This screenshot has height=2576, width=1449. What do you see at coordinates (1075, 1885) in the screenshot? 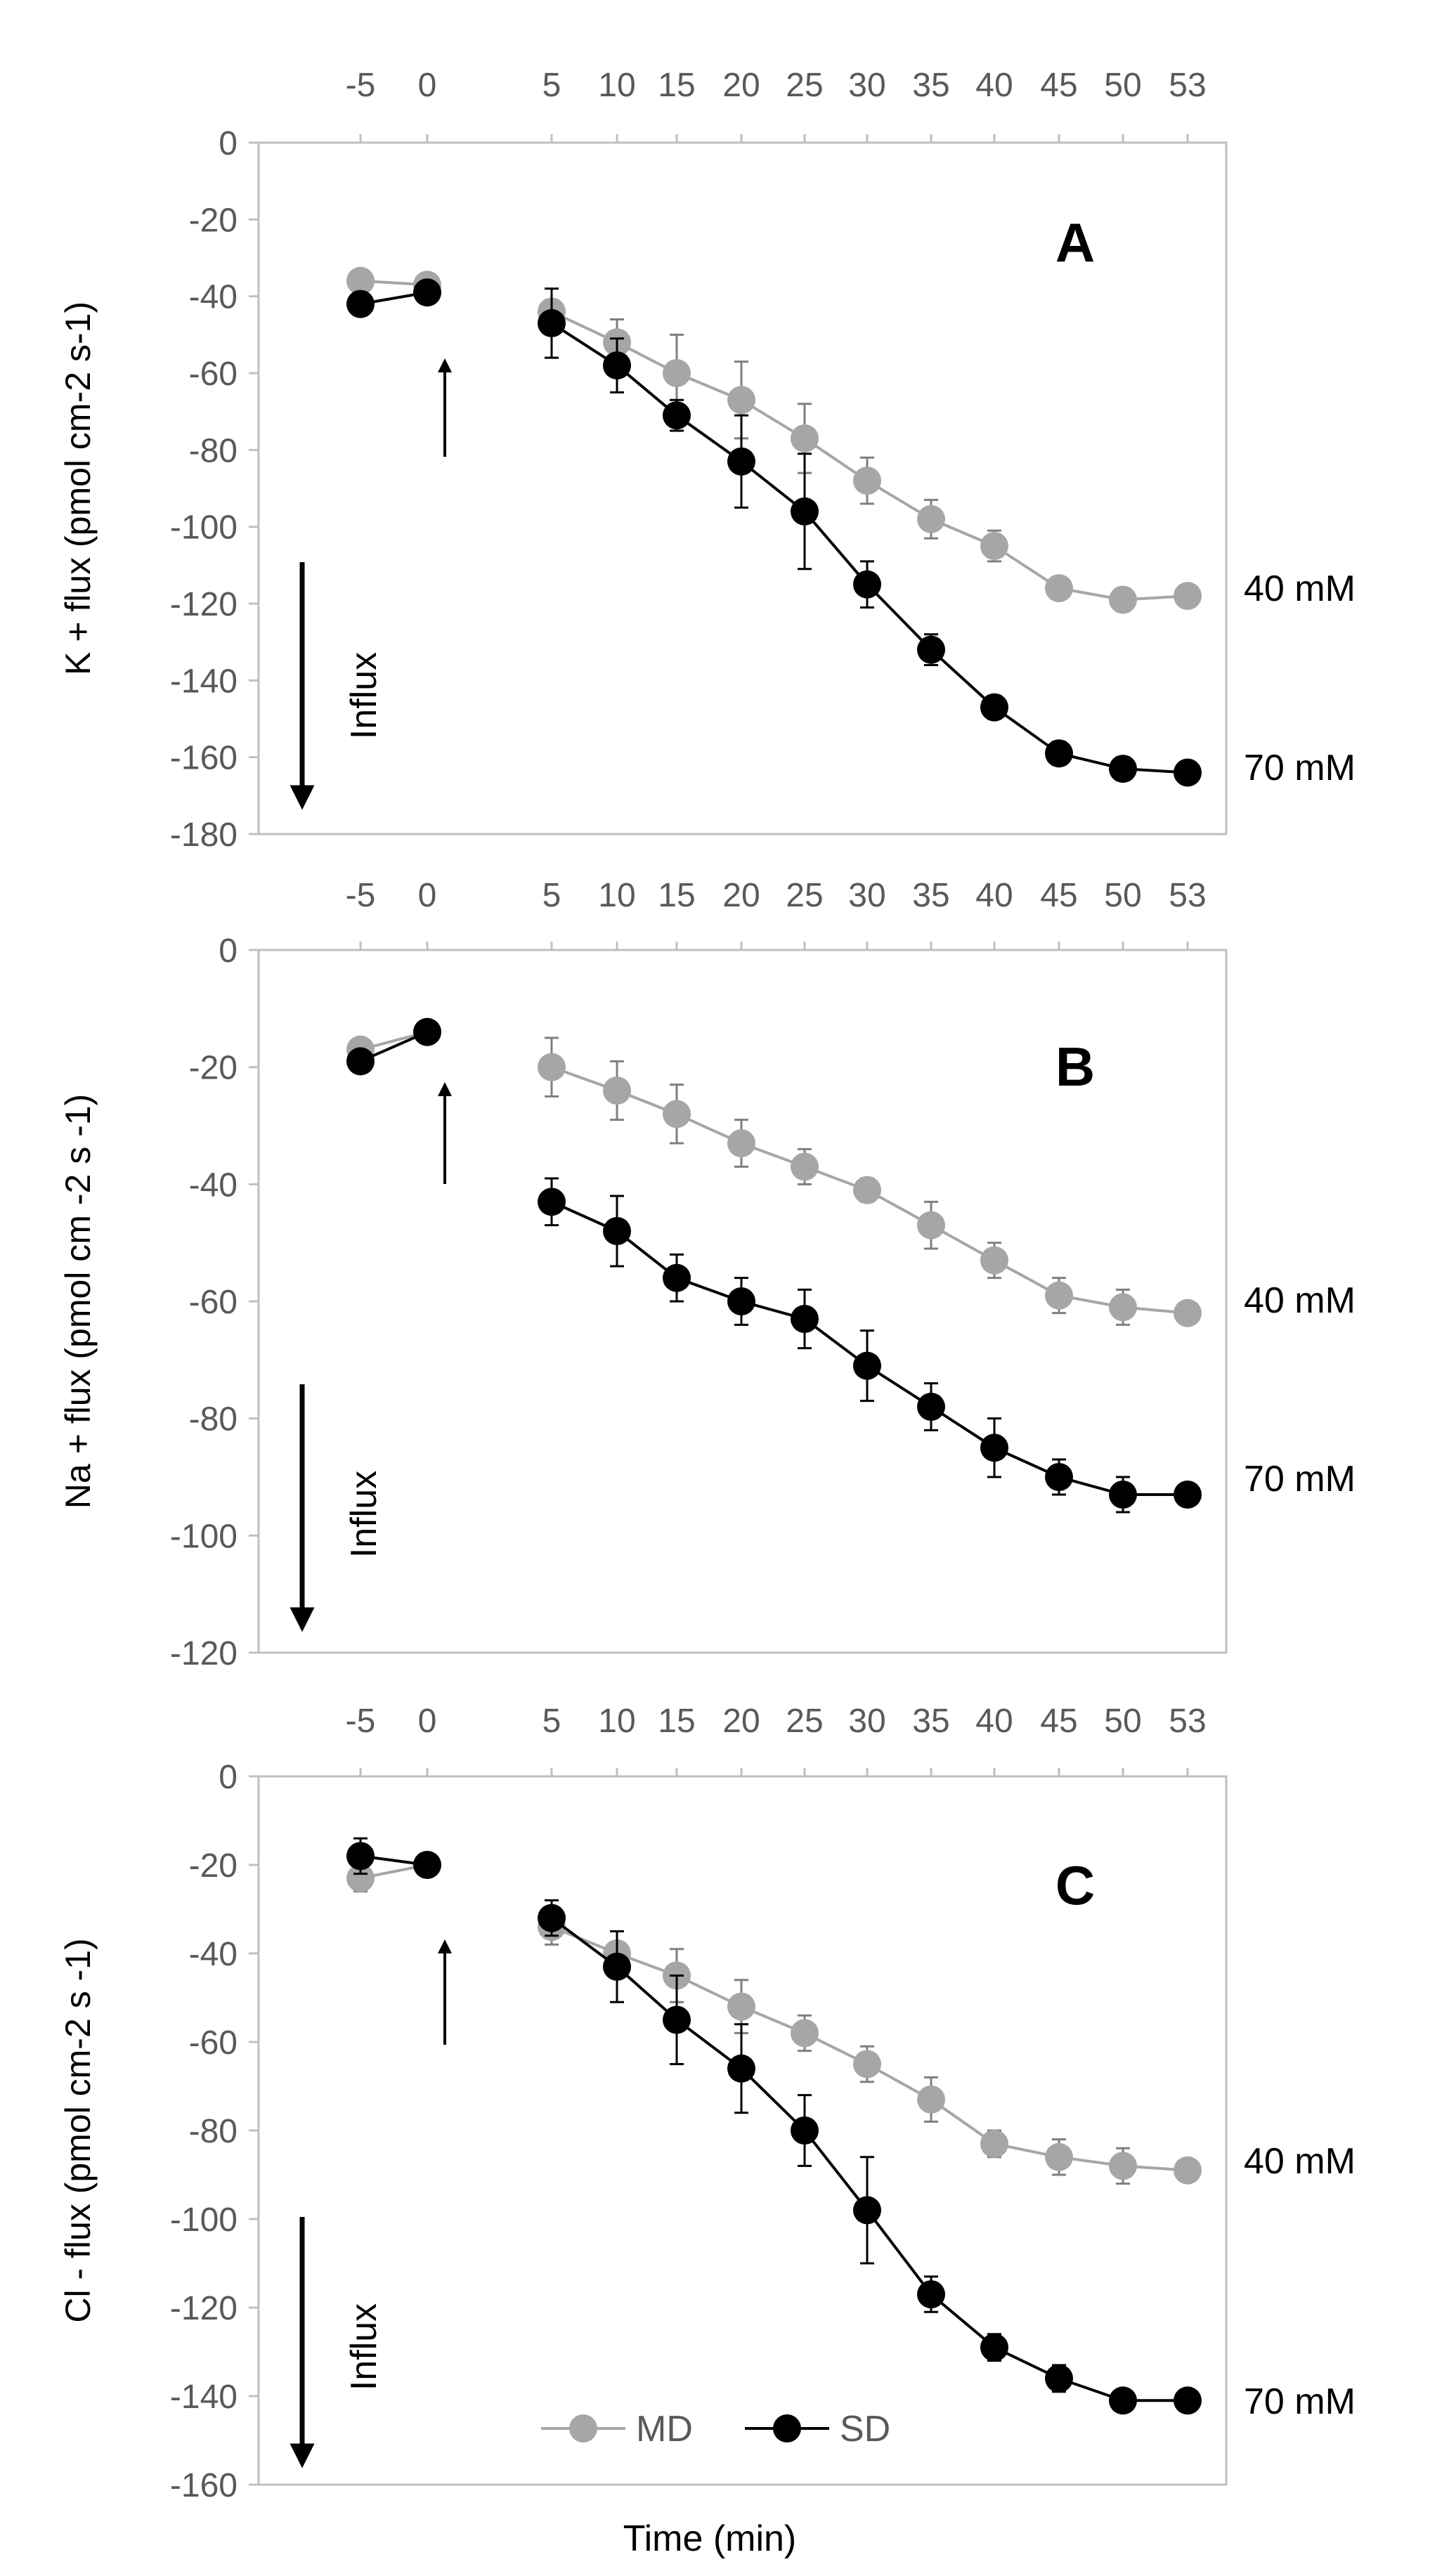
I see `panel-letter: C` at bounding box center [1075, 1885].